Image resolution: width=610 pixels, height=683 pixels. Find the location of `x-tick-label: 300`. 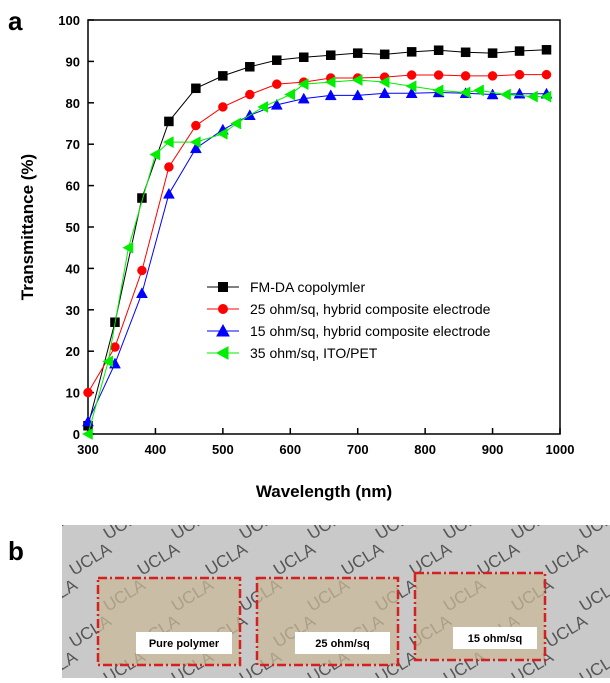

x-tick-label: 300 is located at coordinates (88, 449).